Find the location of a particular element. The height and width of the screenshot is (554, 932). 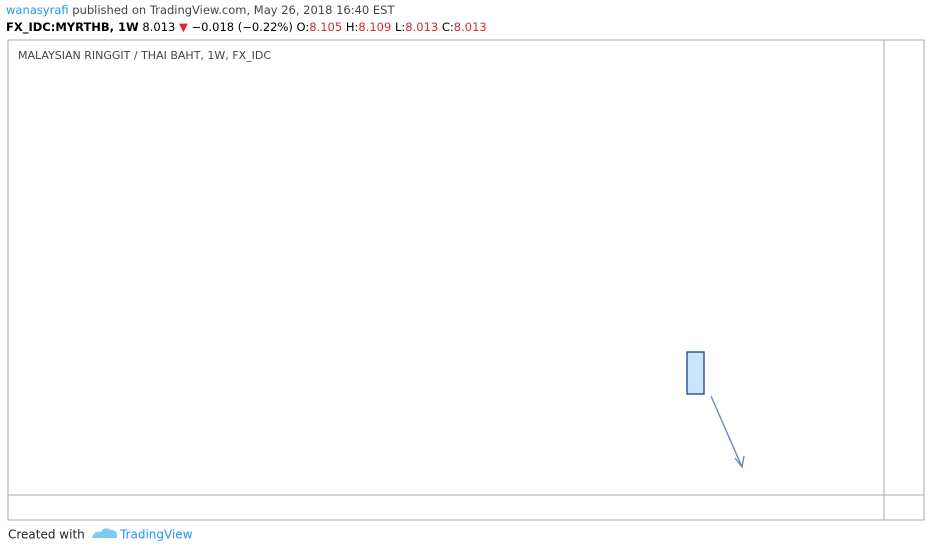

change: −0.018 (−0.22%) is located at coordinates (242, 27).